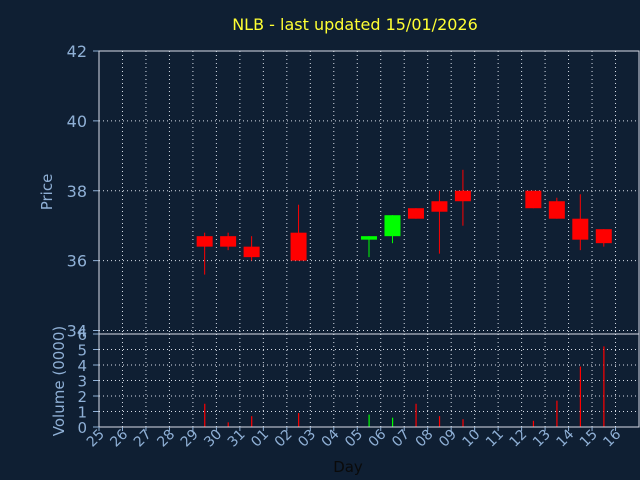 This screenshot has width=640, height=480. I want to click on x-tick-label: 30, so click(213, 439).